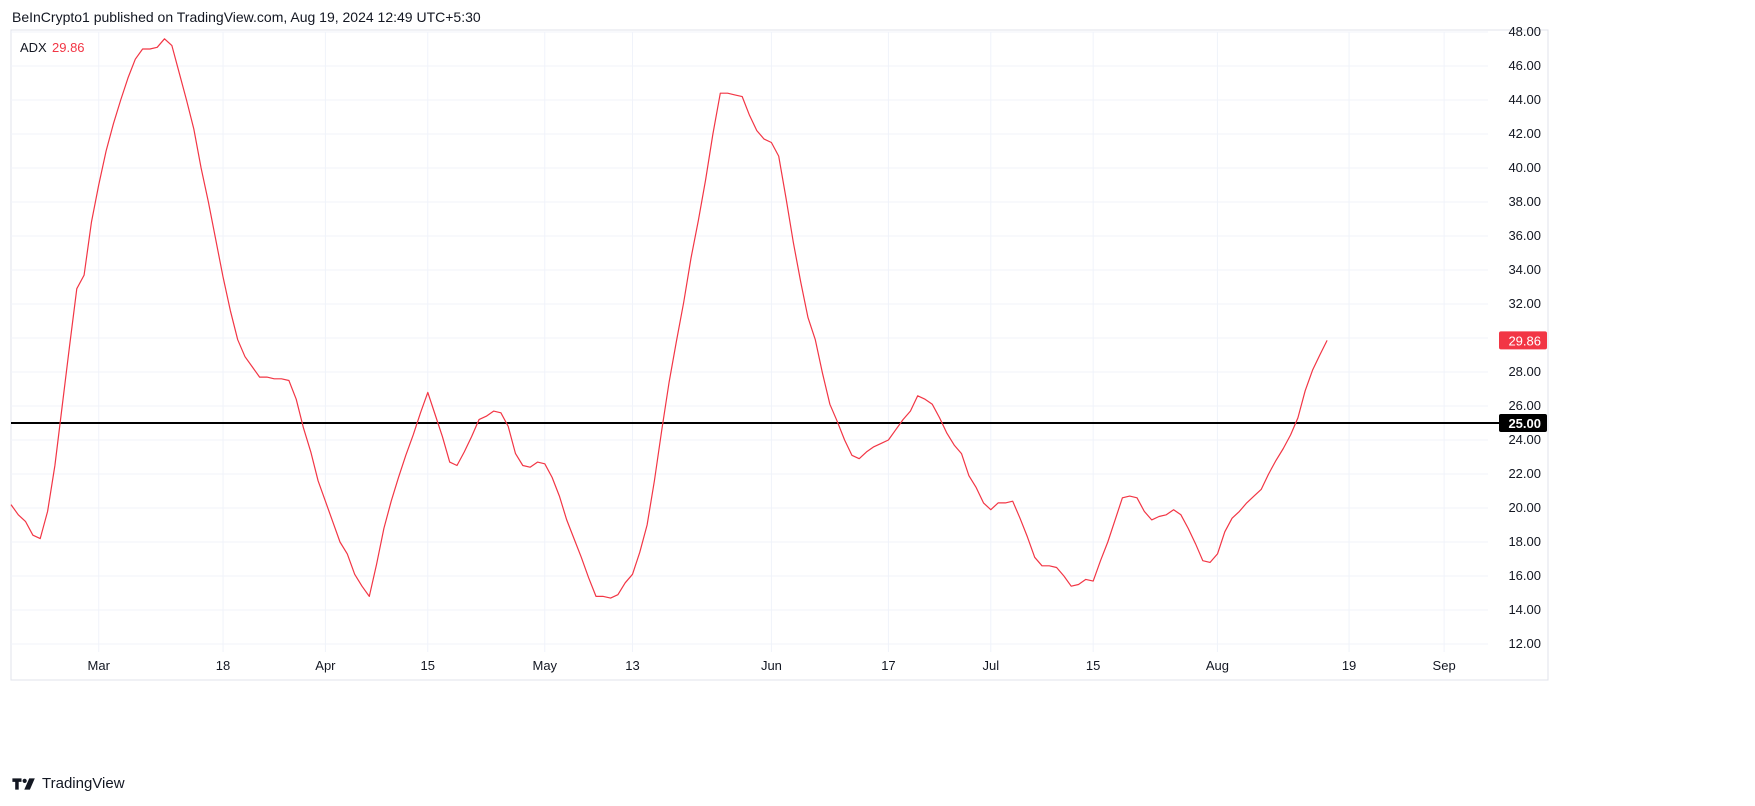 The image size is (1755, 806). Describe the element at coordinates (1217, 665) in the screenshot. I see `x-tick-label: Aug` at that location.